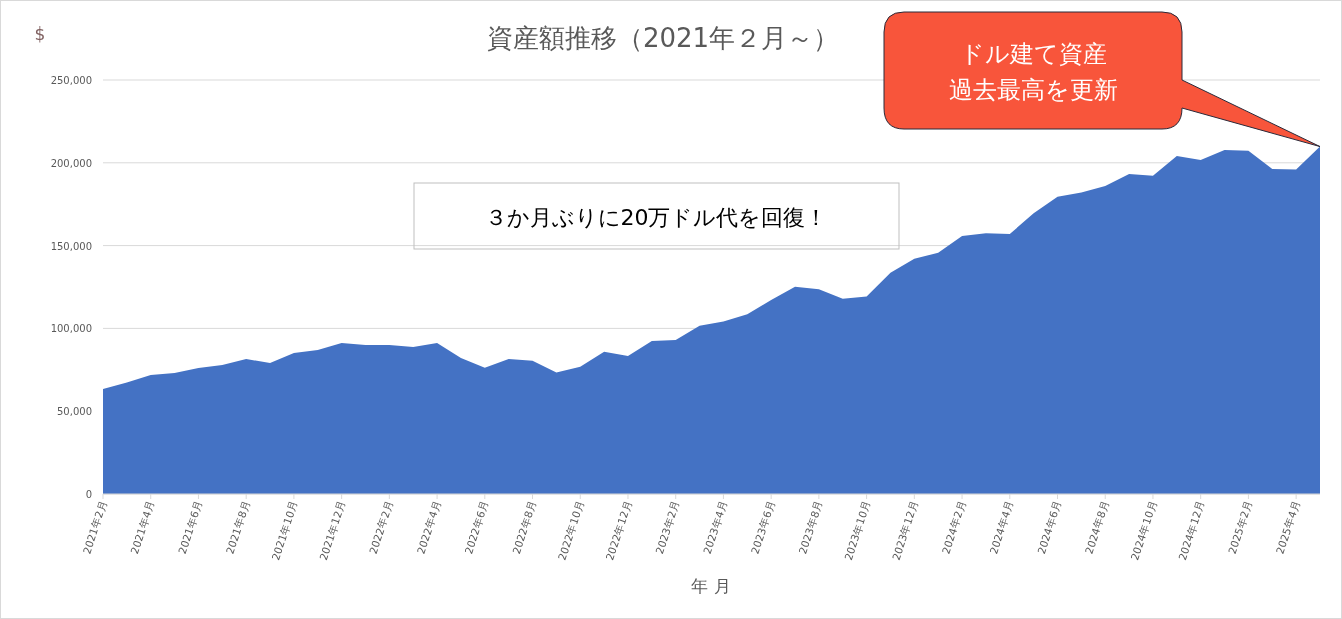 This screenshot has height=619, width=1342. Describe the element at coordinates (1191, 530) in the screenshot. I see `x-tick-label: 2024年12月` at that location.